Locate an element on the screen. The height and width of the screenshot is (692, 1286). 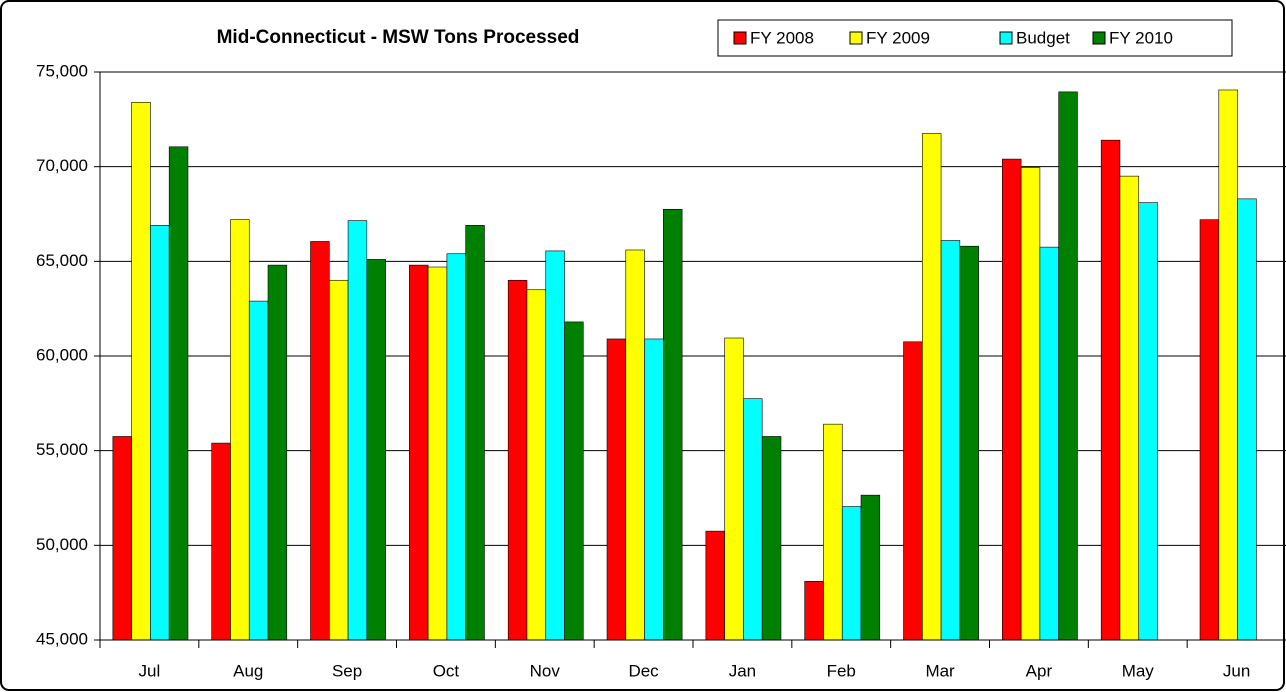
x-tick-label: Aug is located at coordinates (248, 670).